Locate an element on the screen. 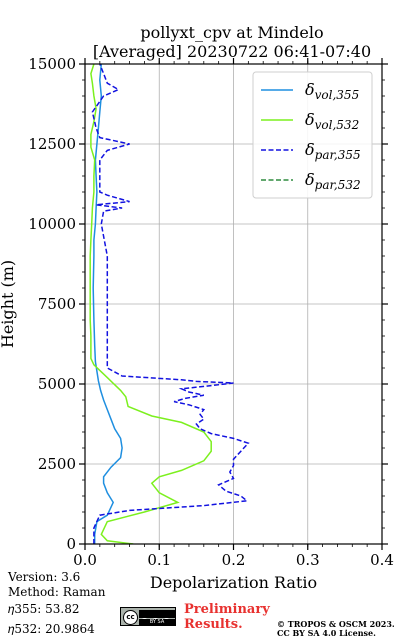 The height and width of the screenshot is (640, 400). method-text: Method: Raman is located at coordinates (57, 592).